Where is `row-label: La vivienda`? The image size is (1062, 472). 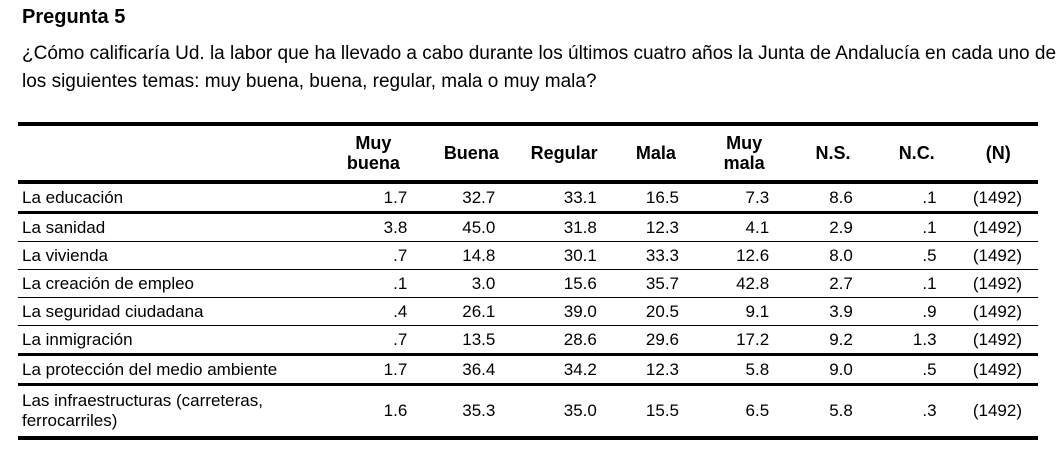 row-label: La vivienda is located at coordinates (65, 255).